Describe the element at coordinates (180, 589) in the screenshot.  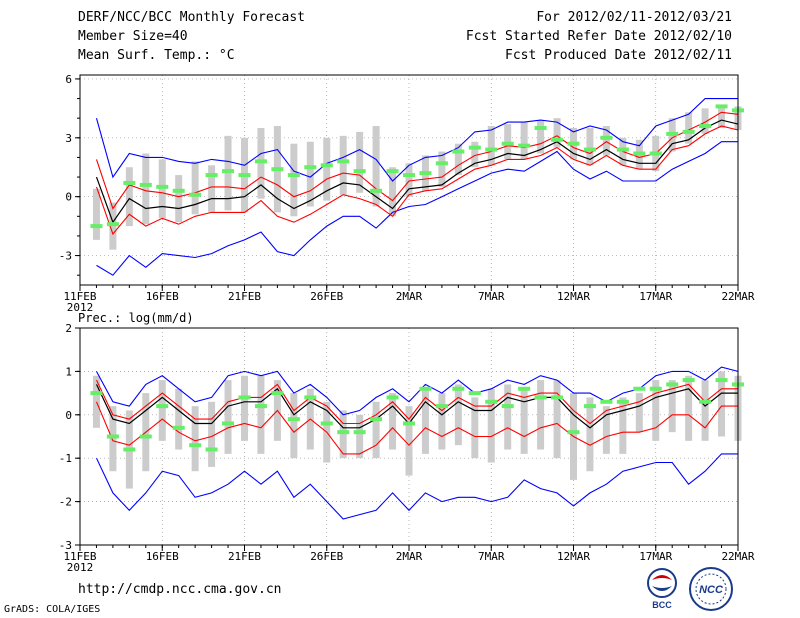
I see `footer-url: http://cmdp.ncc.cma.gov.cn` at that location.